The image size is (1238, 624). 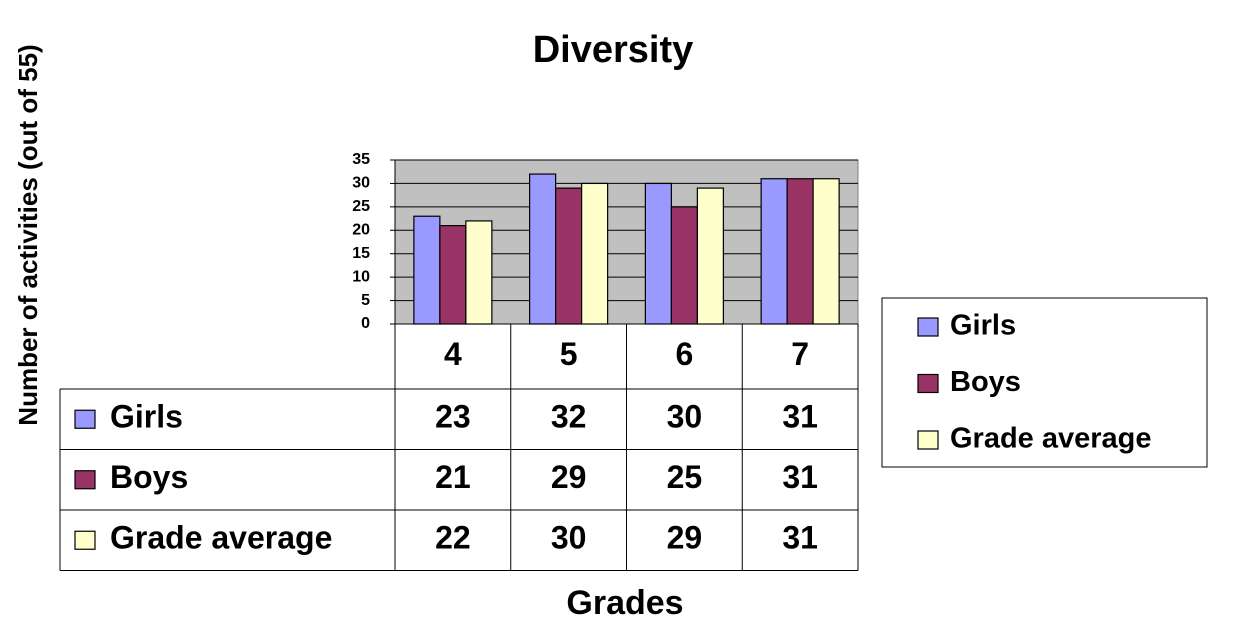 I want to click on y-axis-label: Number of activities (out of 55), so click(x=28, y=234).